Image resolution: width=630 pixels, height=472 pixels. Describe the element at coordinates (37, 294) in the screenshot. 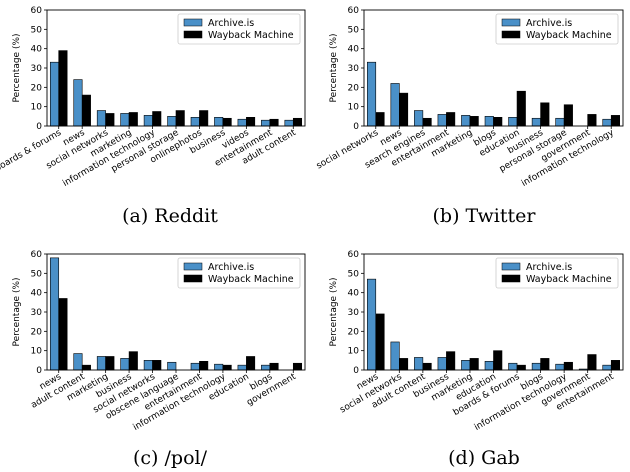

I see `y-tick-label: 40` at that location.